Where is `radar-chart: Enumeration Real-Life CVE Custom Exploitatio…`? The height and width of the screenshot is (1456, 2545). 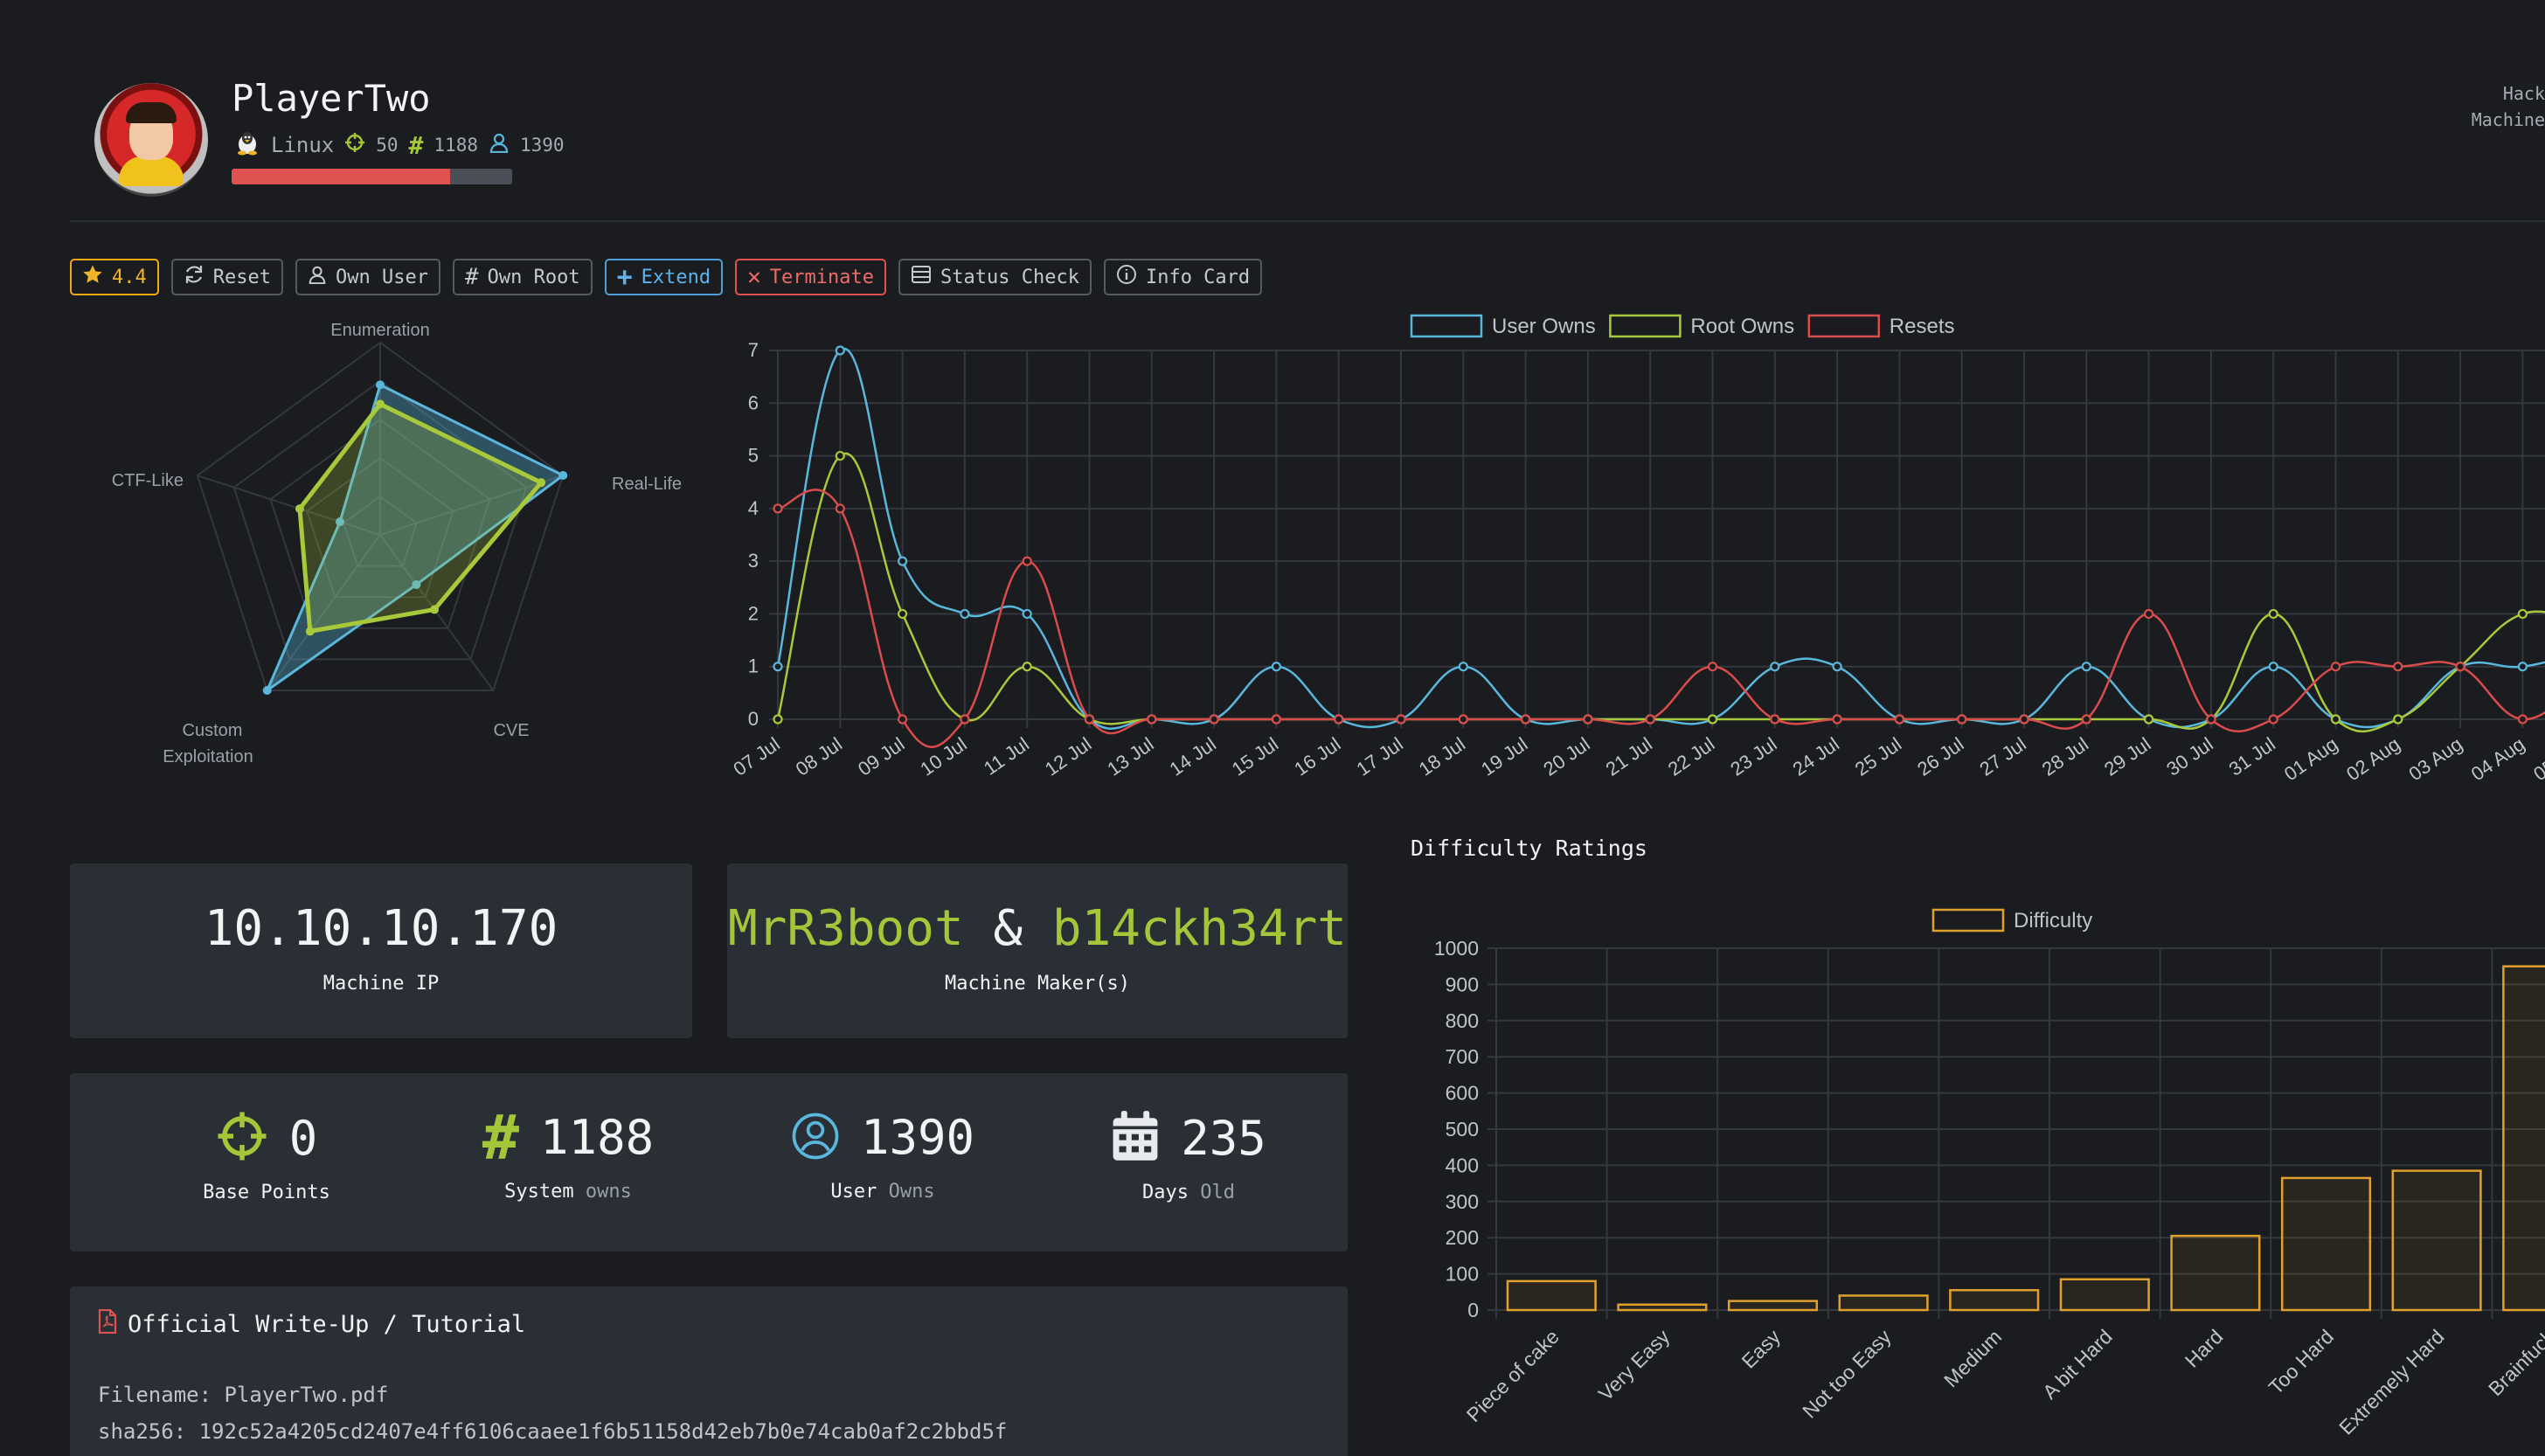 radar-chart: Enumeration Real-Life CVE Custom Exploitatio… is located at coordinates (397, 543).